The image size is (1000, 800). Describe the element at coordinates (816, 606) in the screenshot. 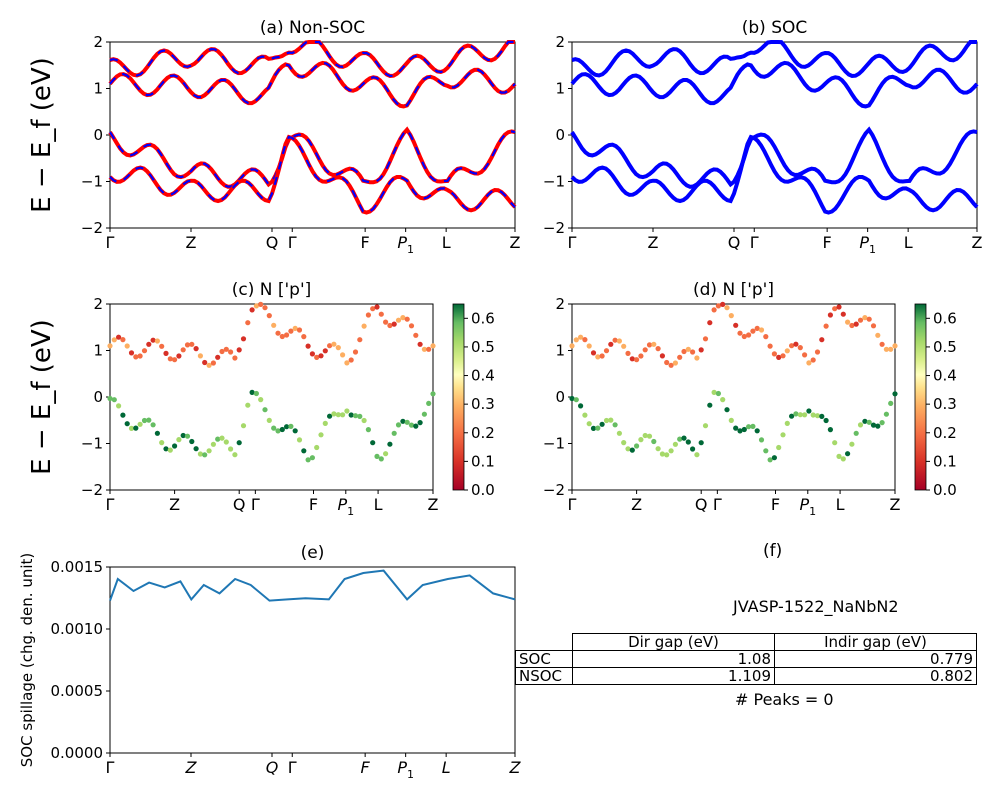

I see `material-label: JVASP-1522_NaNbN2` at that location.